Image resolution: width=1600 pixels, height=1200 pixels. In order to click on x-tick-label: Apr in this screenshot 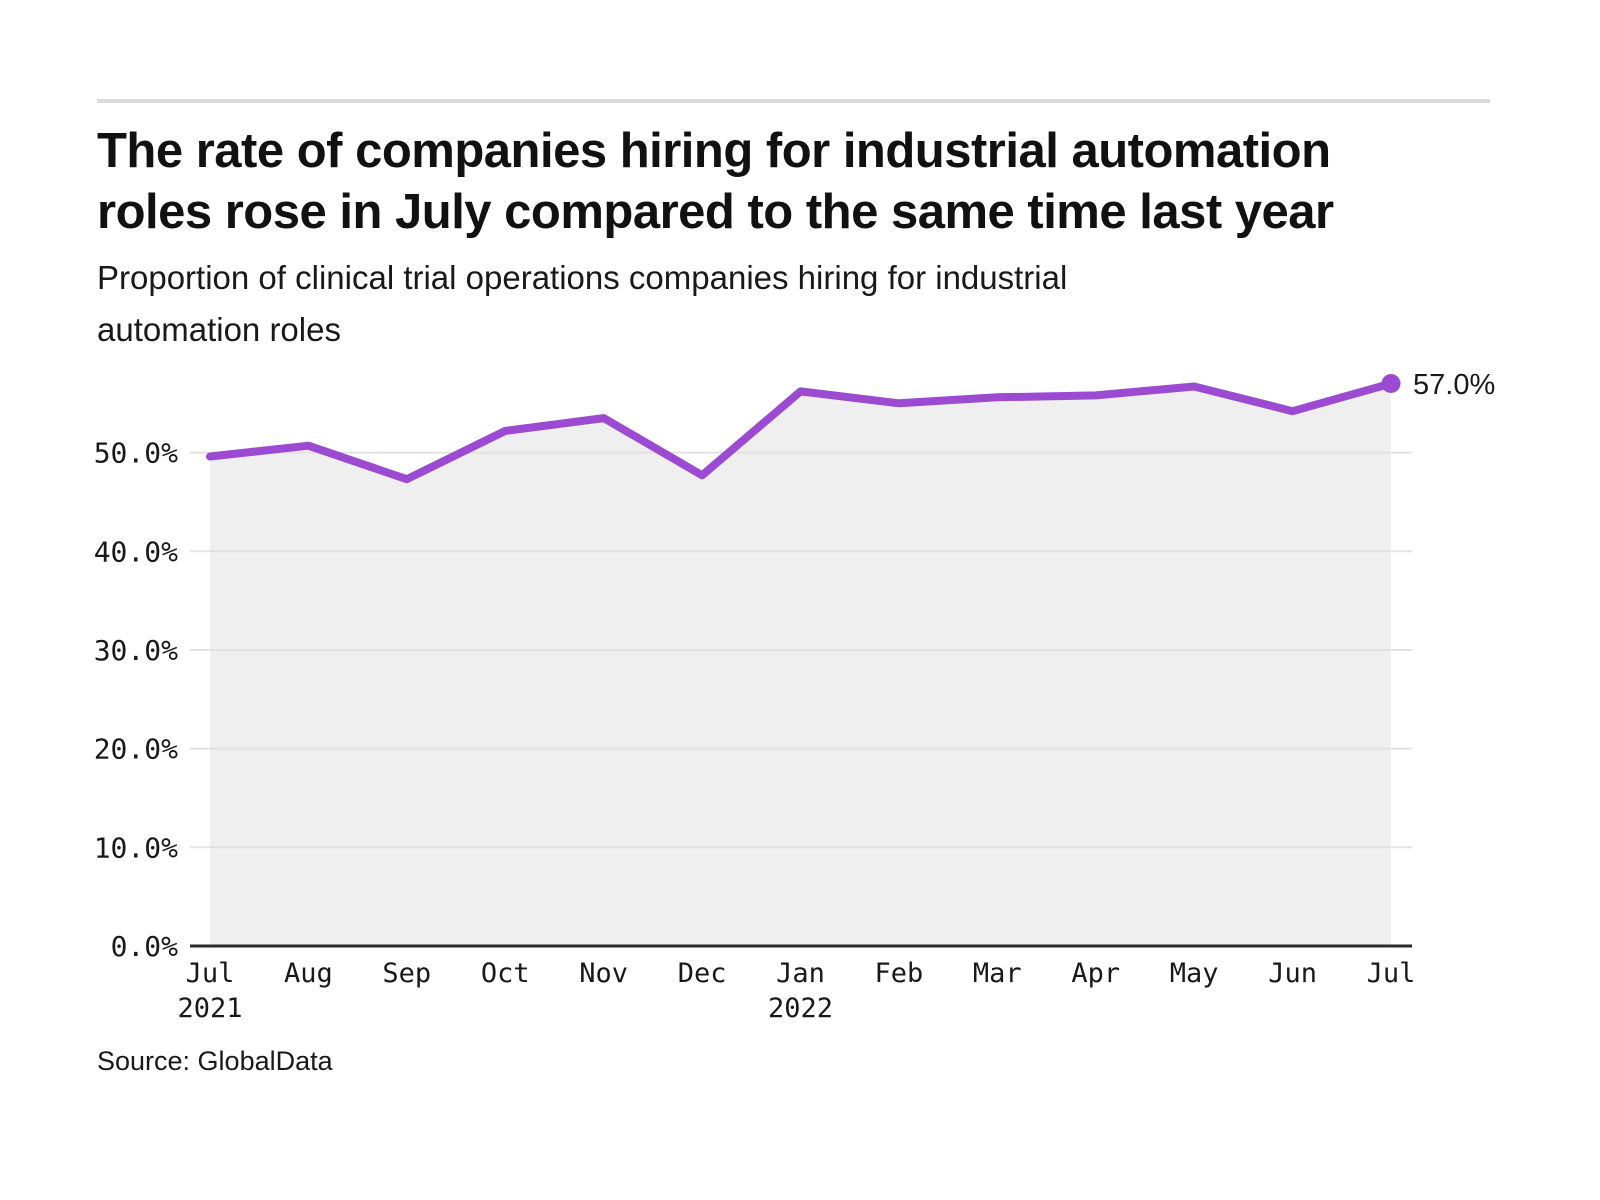, I will do `click(1095, 973)`.